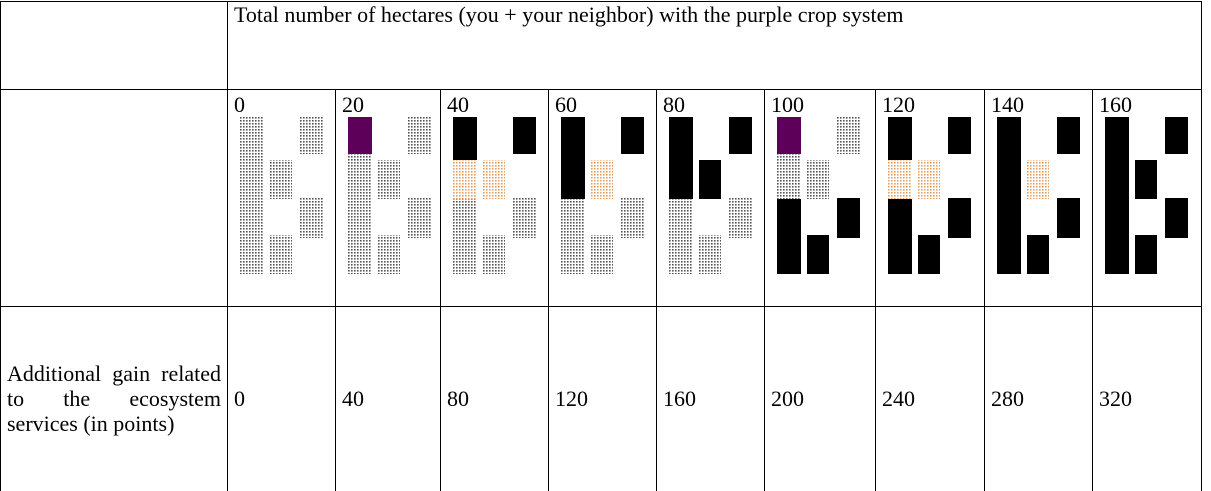 This screenshot has width=1211, height=491. I want to click on column-cell: 80, so click(710, 198).